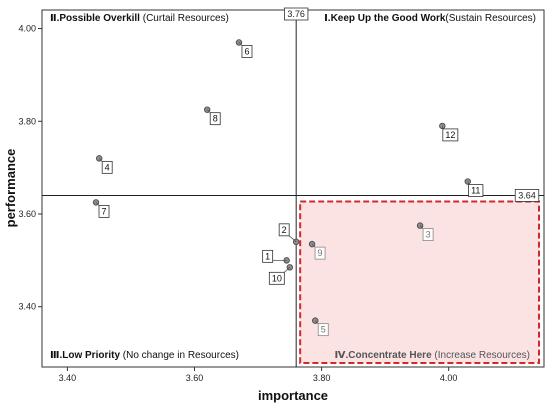 This screenshot has height=409, width=550. I want to click on data-point-label: 1, so click(267, 256).